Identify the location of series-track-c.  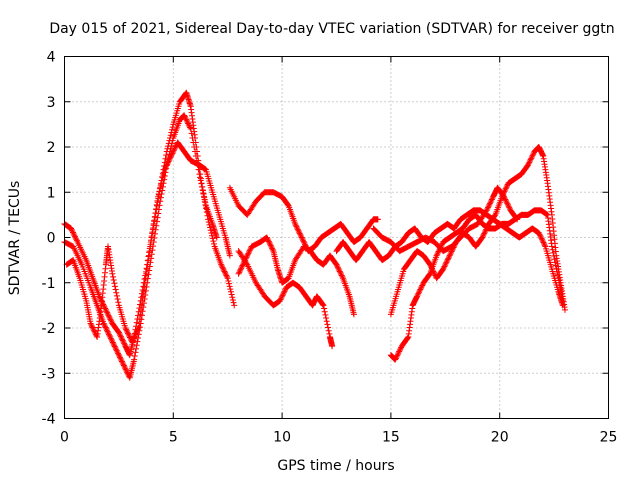
(148, 242).